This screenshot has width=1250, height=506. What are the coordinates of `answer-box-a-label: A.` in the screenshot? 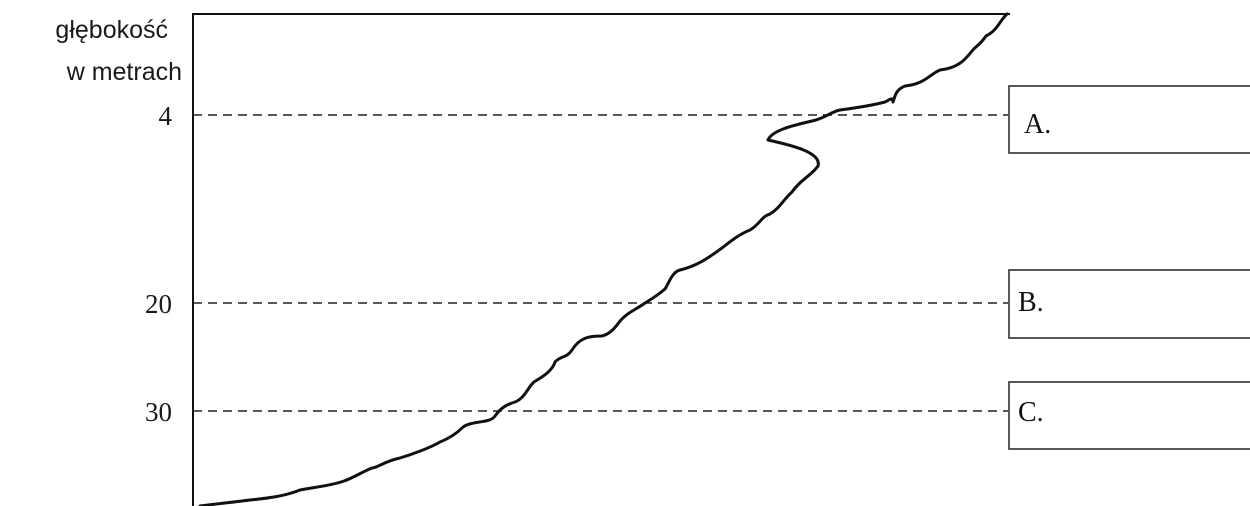 It's located at (1037, 124).